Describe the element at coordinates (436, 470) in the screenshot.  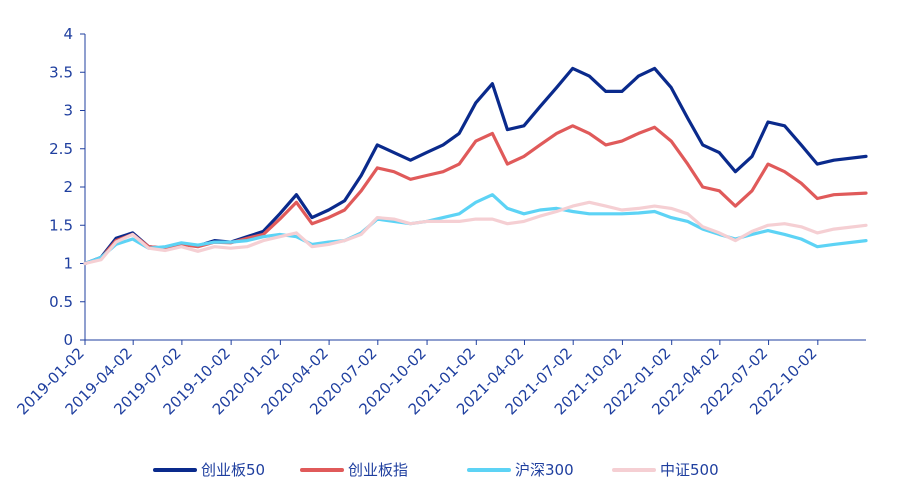
I see `legend: 创业板50 创业板指 沪深300 中证500` at that location.